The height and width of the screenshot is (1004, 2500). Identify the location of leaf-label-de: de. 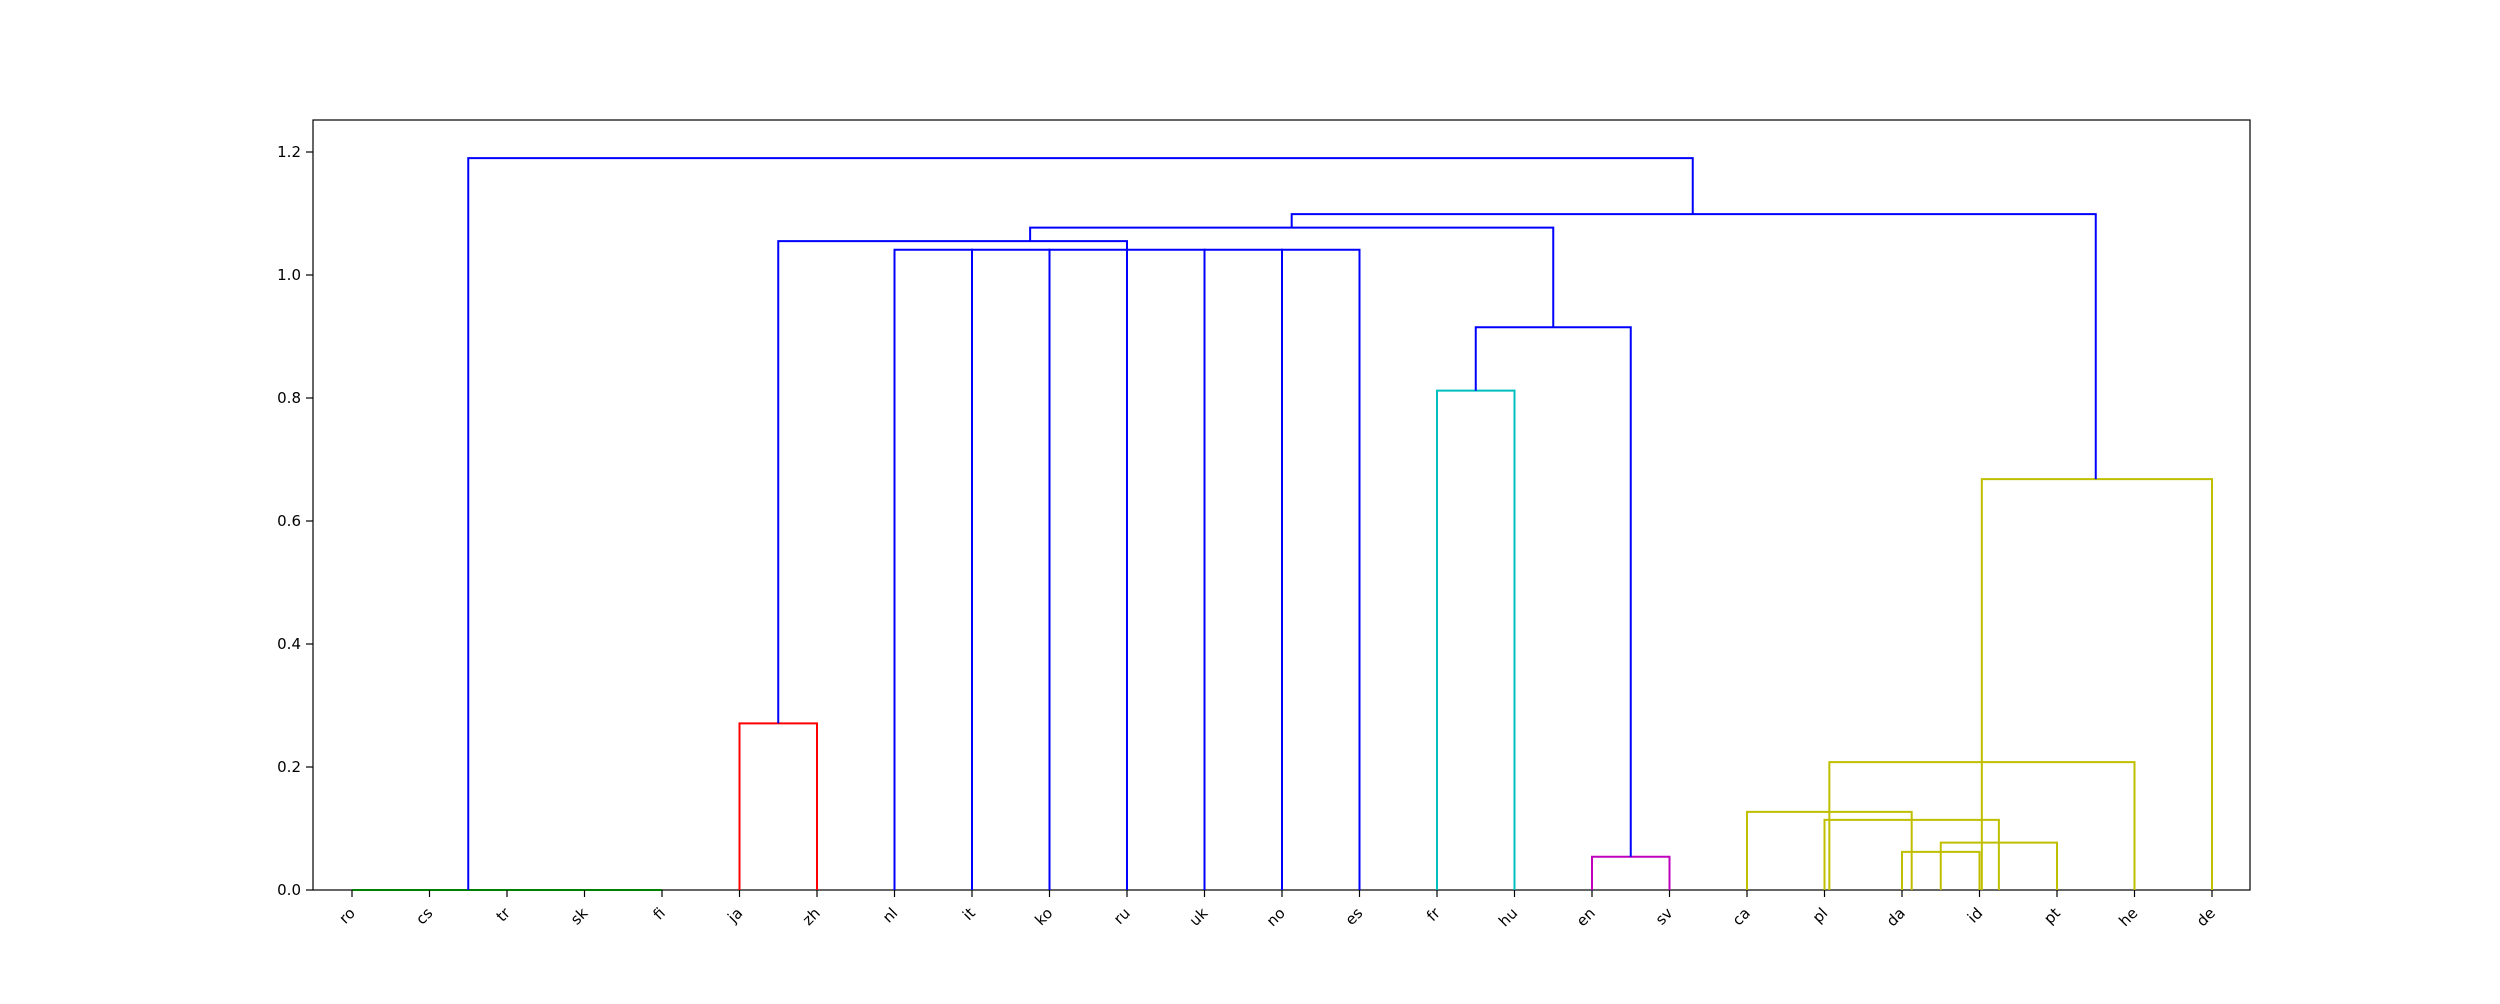
(2206, 917).